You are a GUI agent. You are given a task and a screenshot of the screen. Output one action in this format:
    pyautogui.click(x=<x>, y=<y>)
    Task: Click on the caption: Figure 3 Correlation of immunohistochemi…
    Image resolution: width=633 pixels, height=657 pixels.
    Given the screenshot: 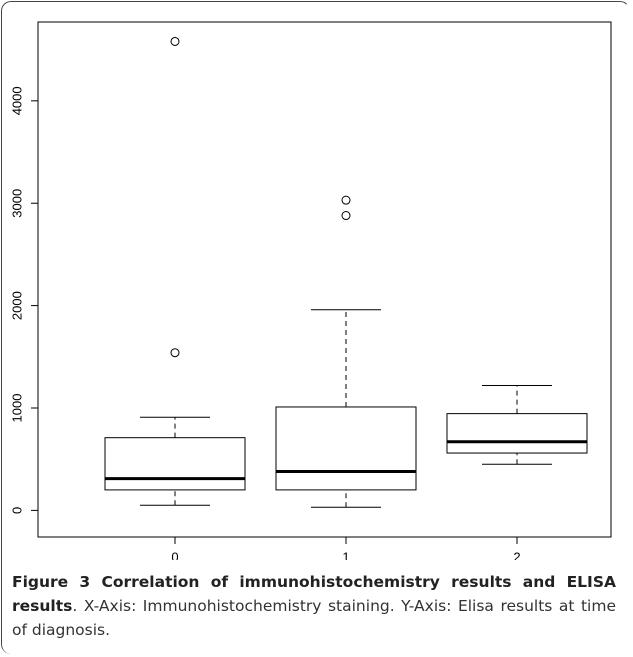 What is the action you would take?
    pyautogui.click(x=314, y=606)
    